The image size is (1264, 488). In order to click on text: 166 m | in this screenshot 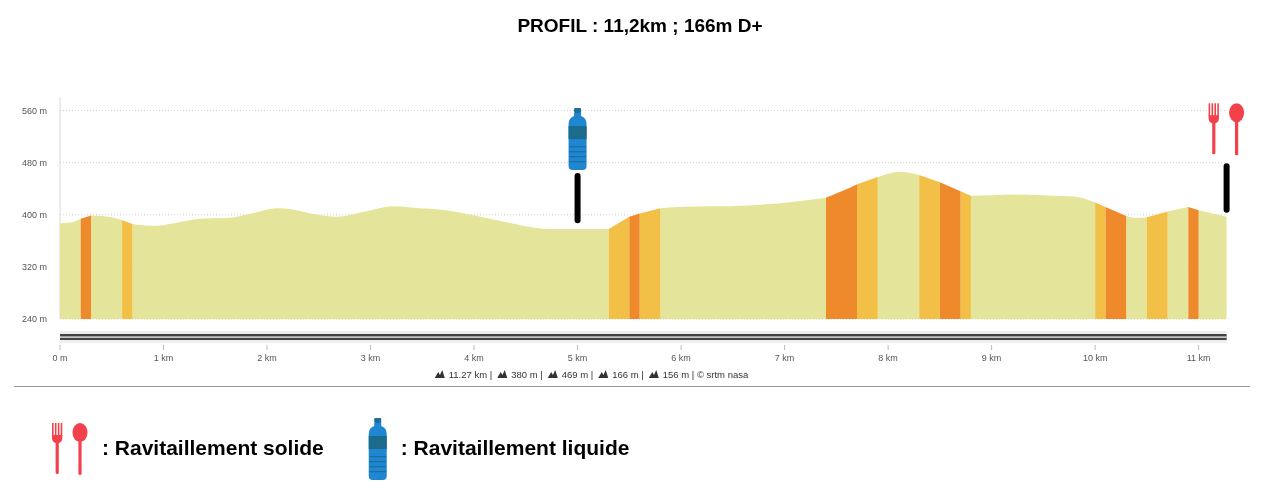, I will do `click(628, 374)`.